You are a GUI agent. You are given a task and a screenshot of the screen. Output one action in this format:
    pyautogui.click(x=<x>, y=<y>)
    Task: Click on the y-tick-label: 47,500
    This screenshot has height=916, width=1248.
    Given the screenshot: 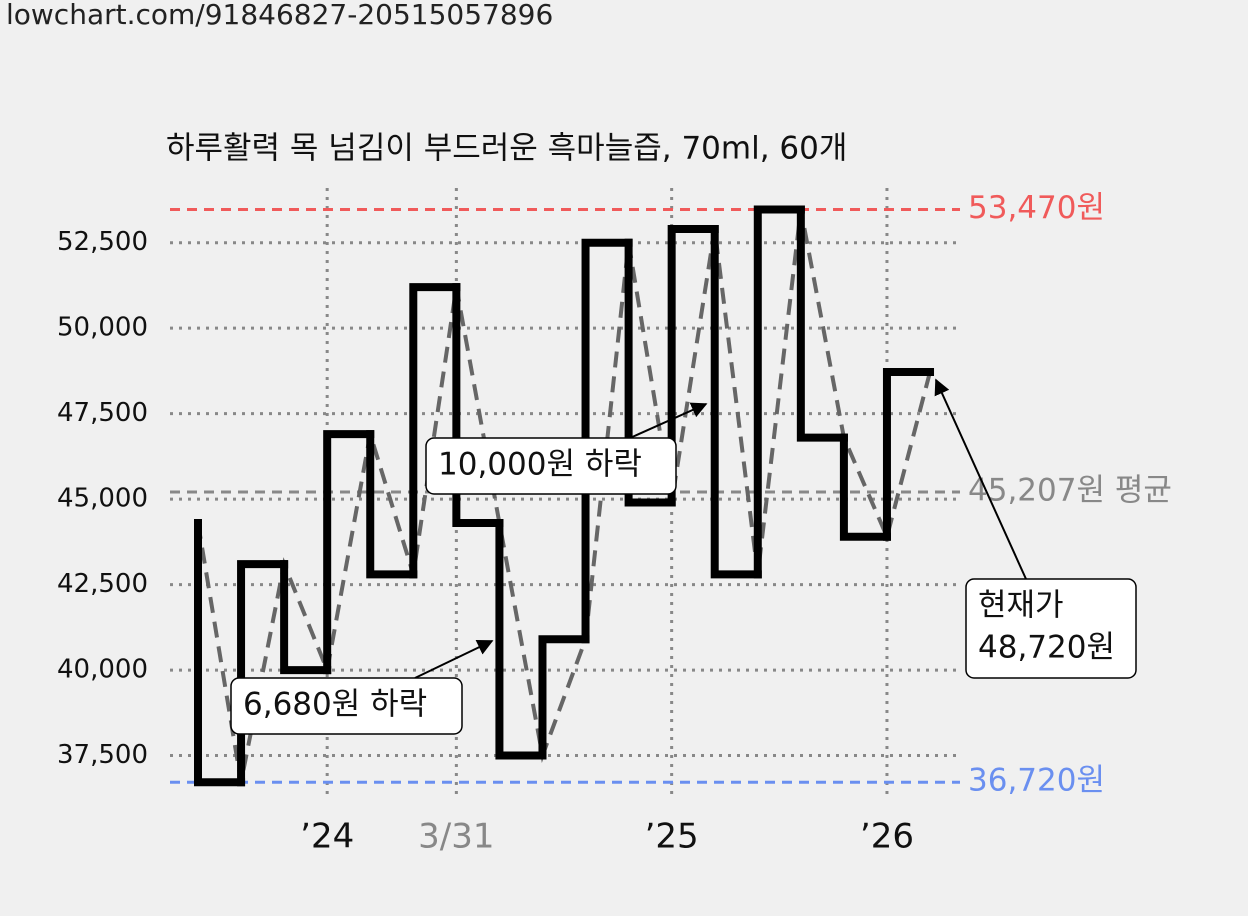 What is the action you would take?
    pyautogui.click(x=102, y=413)
    